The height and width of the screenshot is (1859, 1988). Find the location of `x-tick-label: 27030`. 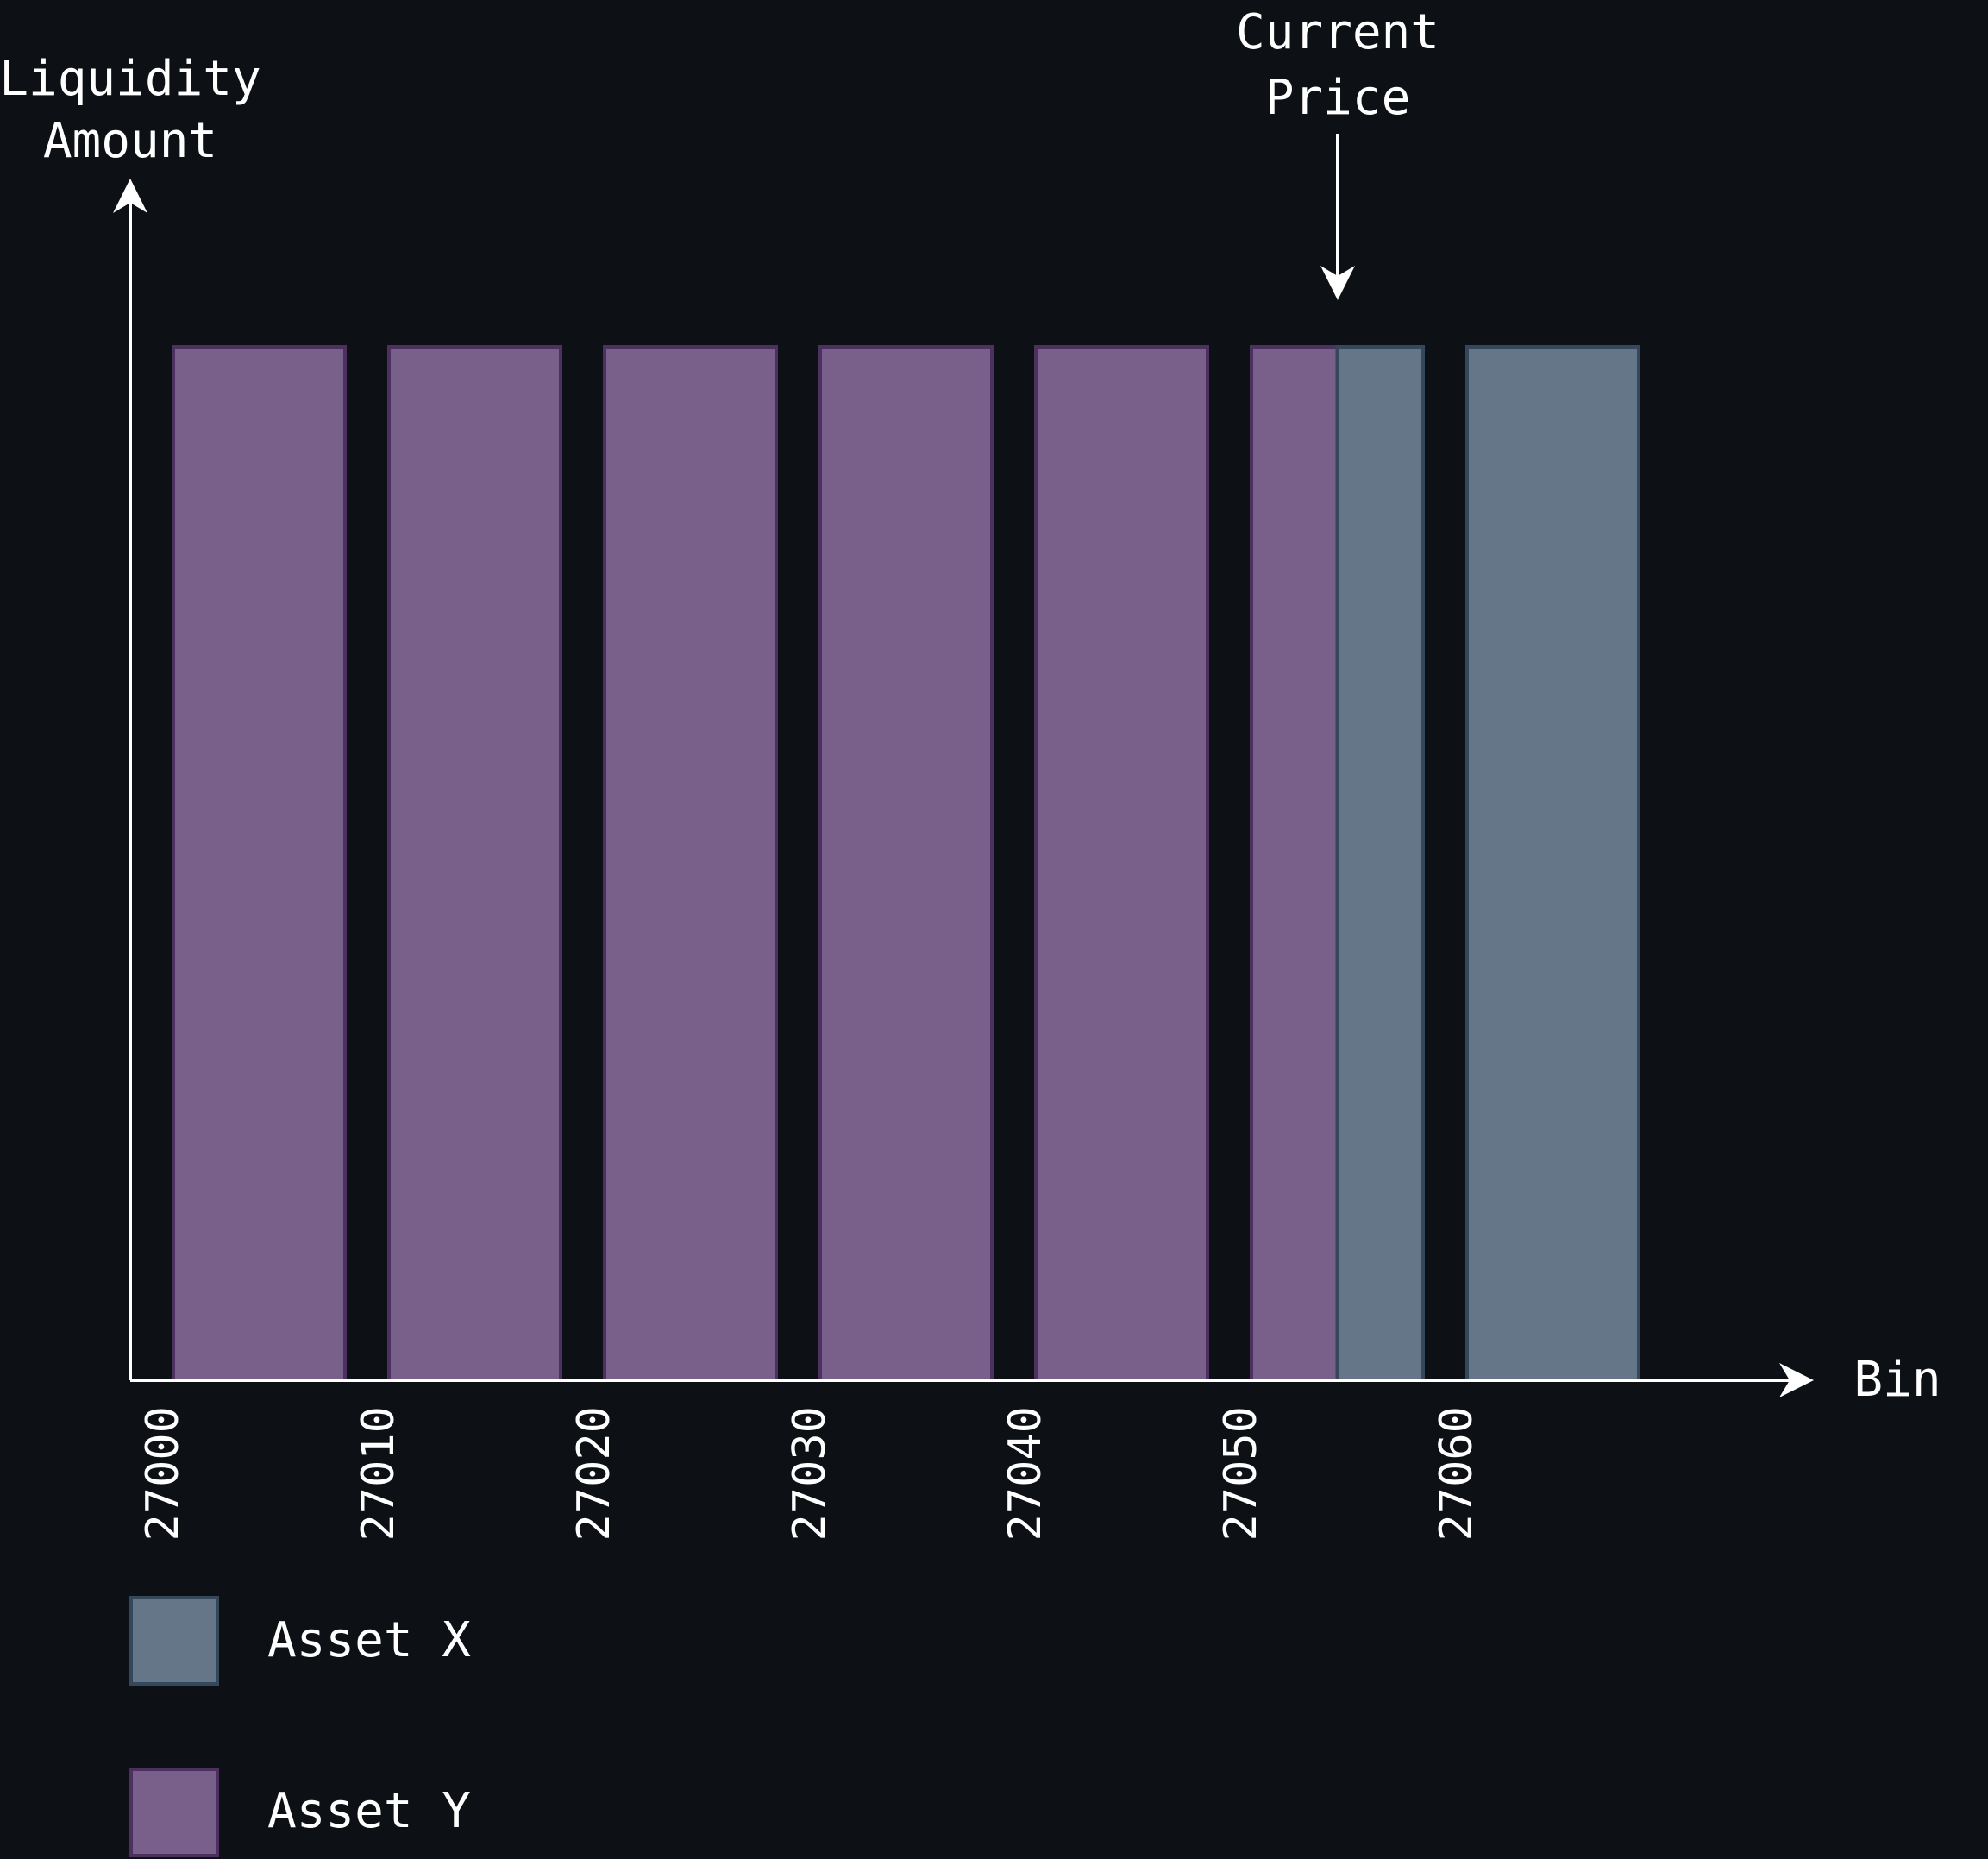

x-tick-label: 27030 is located at coordinates (810, 1474).